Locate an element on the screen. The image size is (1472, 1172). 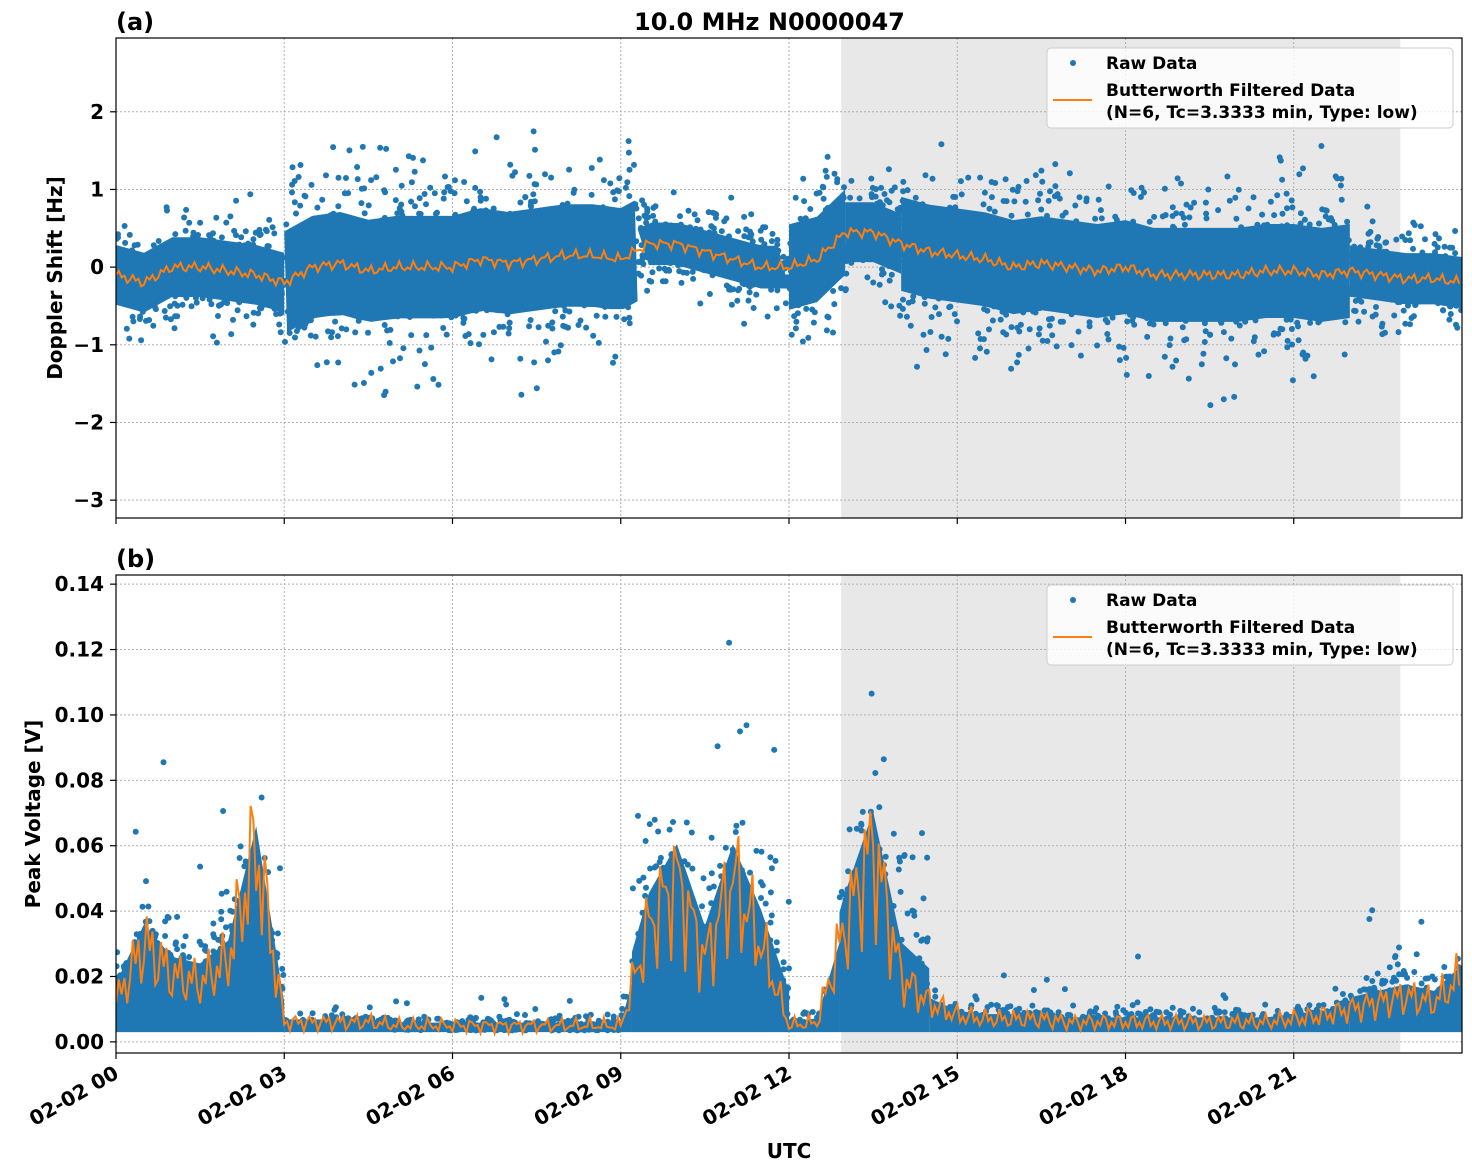
x-tick-label: 02-02 09 is located at coordinates (579, 1096).